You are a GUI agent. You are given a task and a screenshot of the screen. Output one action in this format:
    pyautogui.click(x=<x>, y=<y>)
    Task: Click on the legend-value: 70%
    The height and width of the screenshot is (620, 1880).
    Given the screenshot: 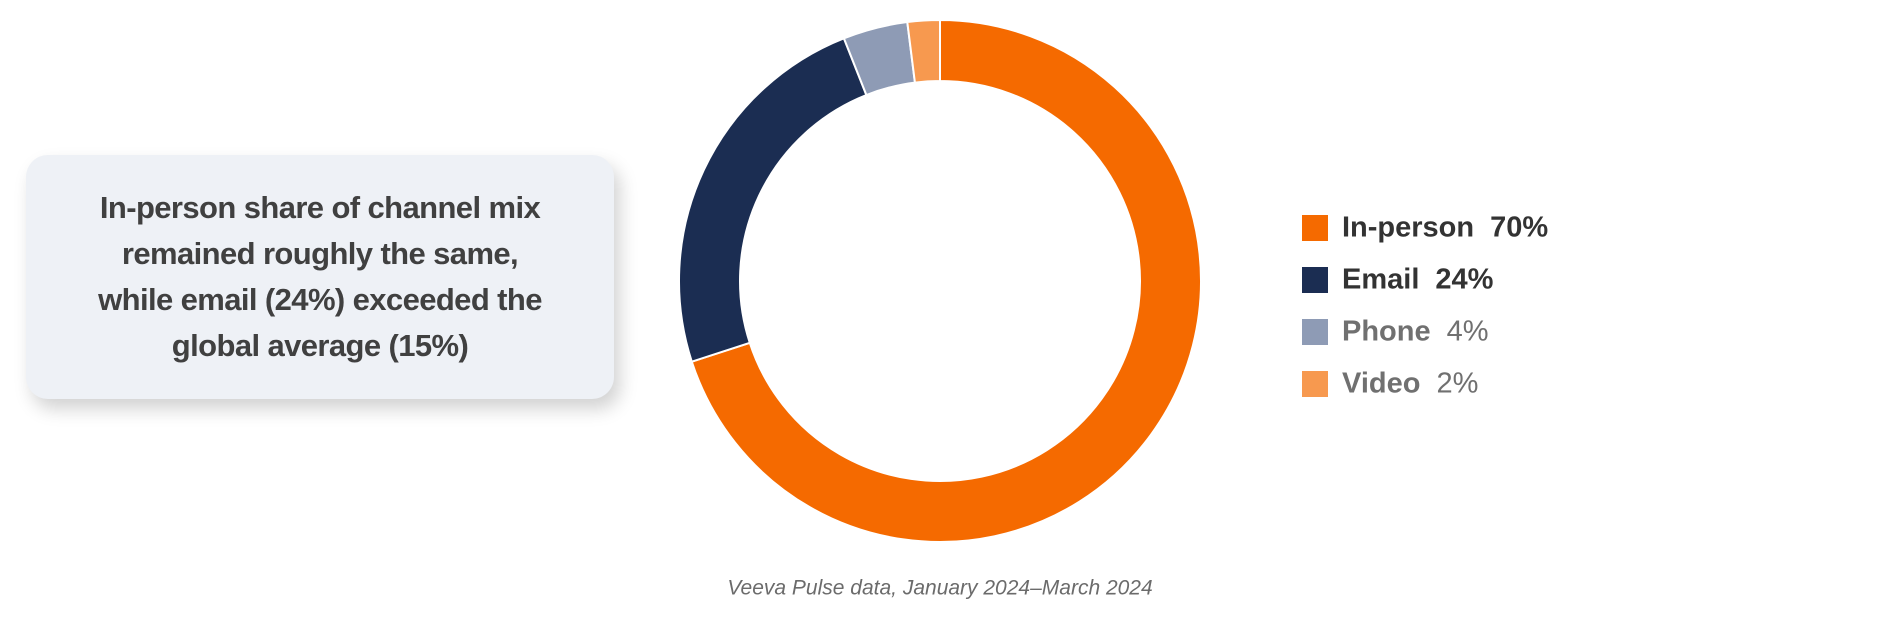 What is the action you would take?
    pyautogui.click(x=1519, y=228)
    